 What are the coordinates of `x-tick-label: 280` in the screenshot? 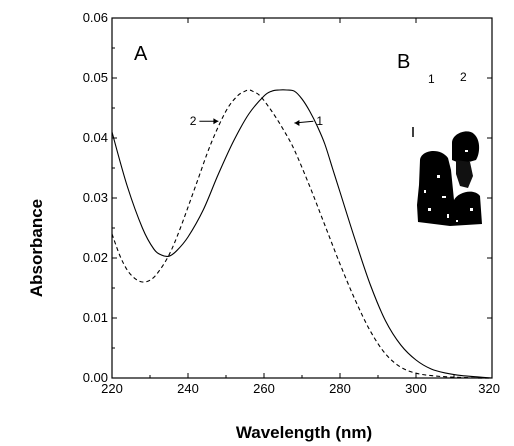 It's located at (340, 388).